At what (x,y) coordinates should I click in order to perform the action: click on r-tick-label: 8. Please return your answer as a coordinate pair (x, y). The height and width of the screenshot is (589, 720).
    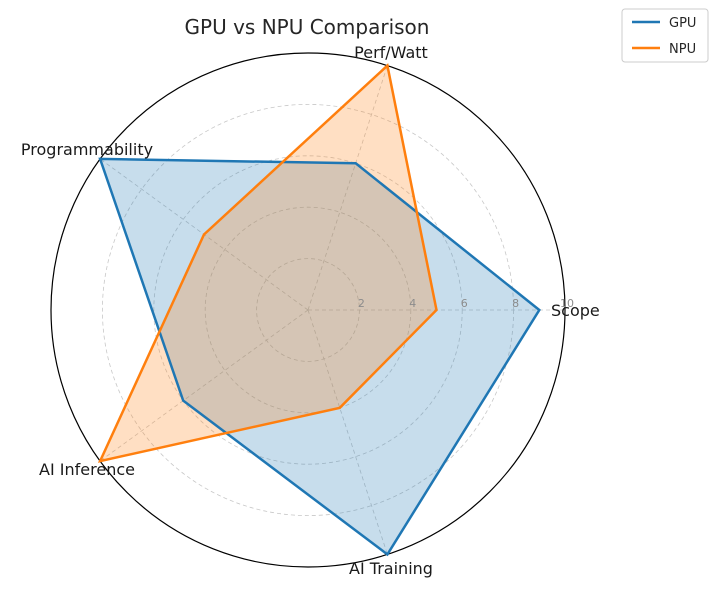
    Looking at the image, I should click on (515, 303).